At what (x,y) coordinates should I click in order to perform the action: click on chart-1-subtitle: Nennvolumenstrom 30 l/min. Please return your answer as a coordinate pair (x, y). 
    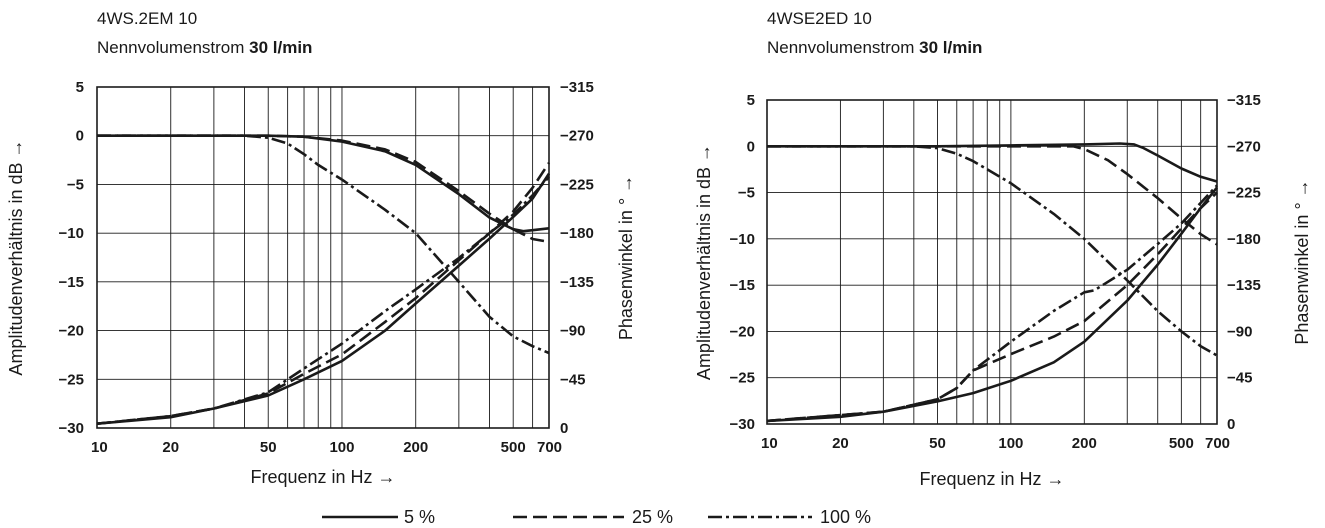
    Looking at the image, I should click on (204, 47).